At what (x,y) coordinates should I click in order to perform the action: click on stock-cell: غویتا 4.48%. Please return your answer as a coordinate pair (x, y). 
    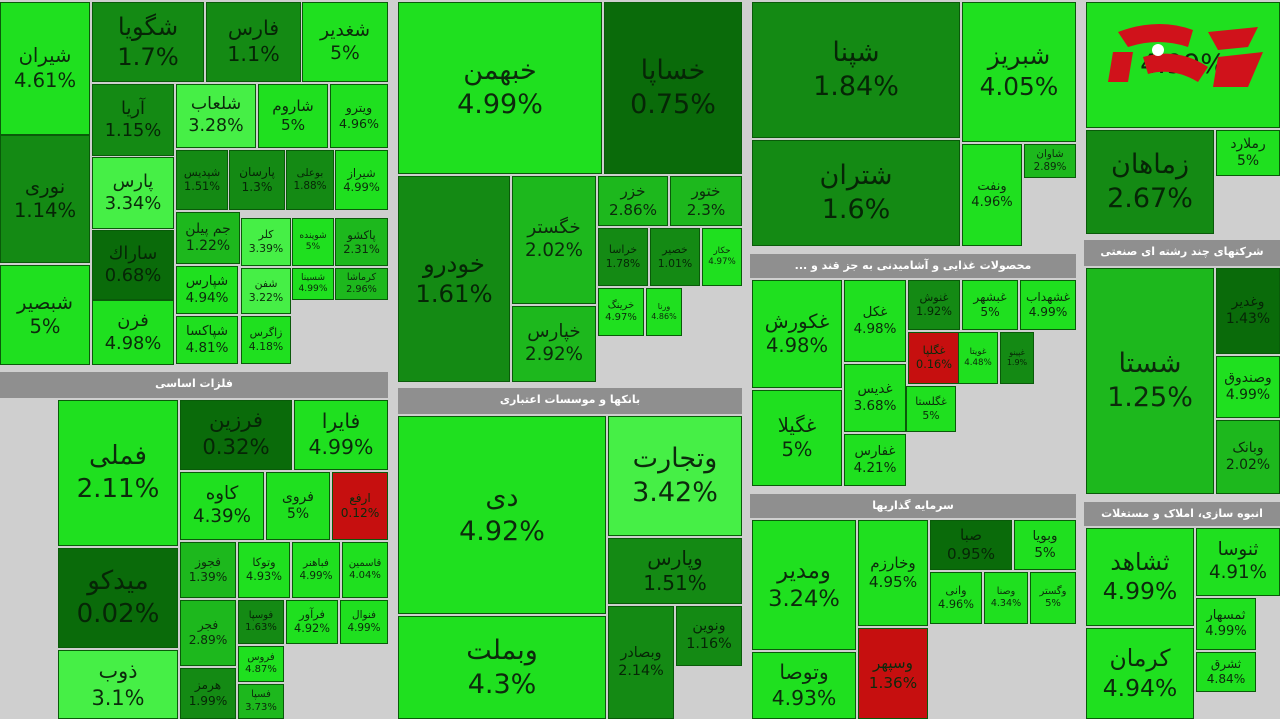
    Looking at the image, I should click on (978, 358).